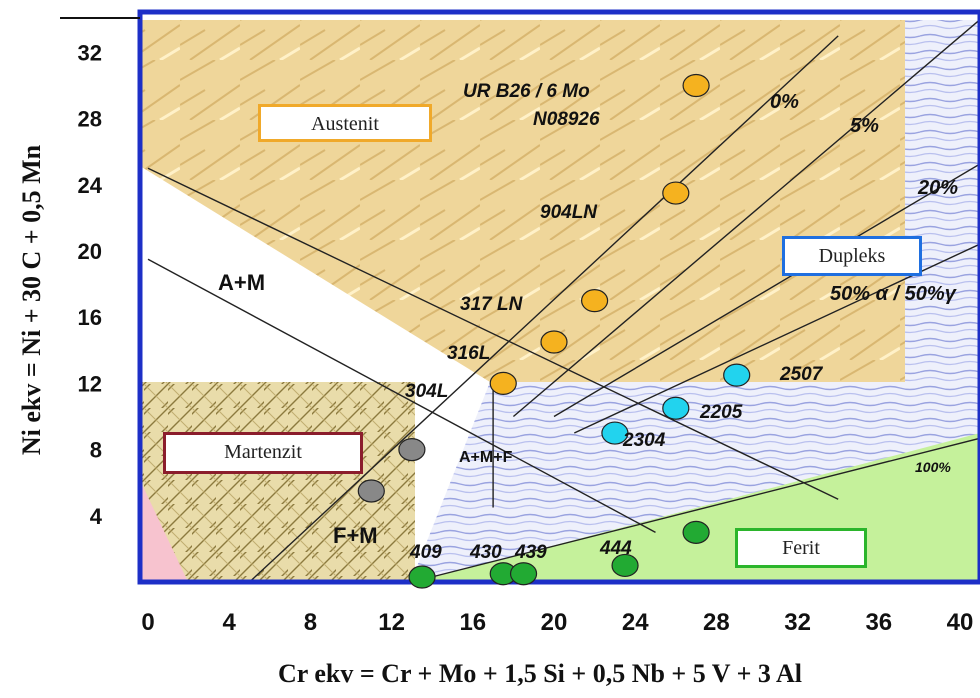 The height and width of the screenshot is (698, 980). What do you see at coordinates (615, 548) in the screenshot?
I see `point-label-2-3: 444` at bounding box center [615, 548].